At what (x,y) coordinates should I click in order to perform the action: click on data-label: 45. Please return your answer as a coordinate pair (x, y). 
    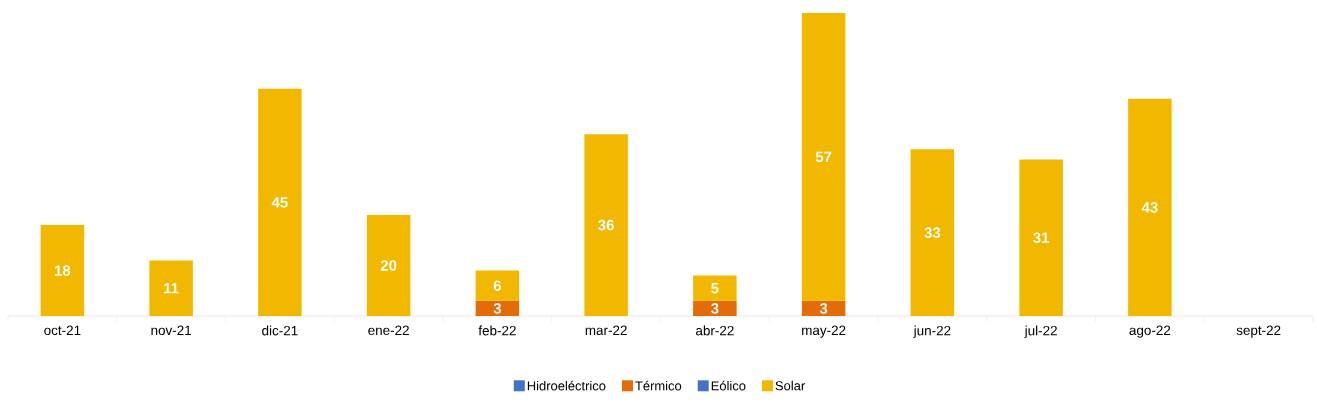
    Looking at the image, I should click on (279, 202).